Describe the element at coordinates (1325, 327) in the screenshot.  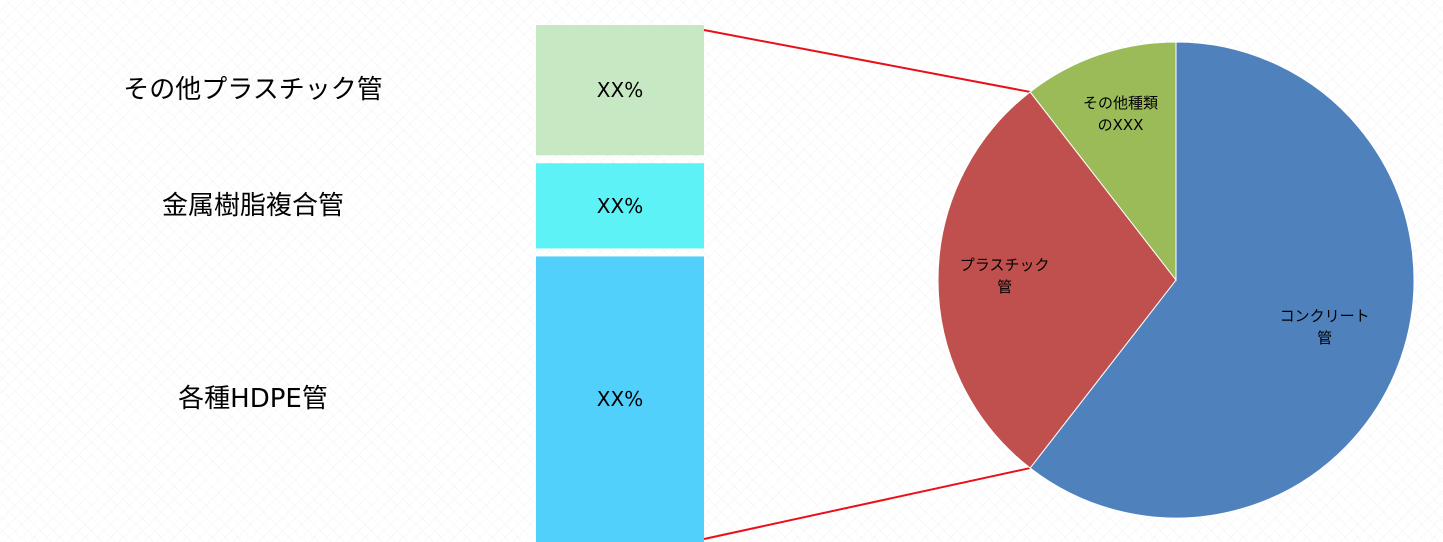
I see `pie-slice-label: コンクリート管` at that location.